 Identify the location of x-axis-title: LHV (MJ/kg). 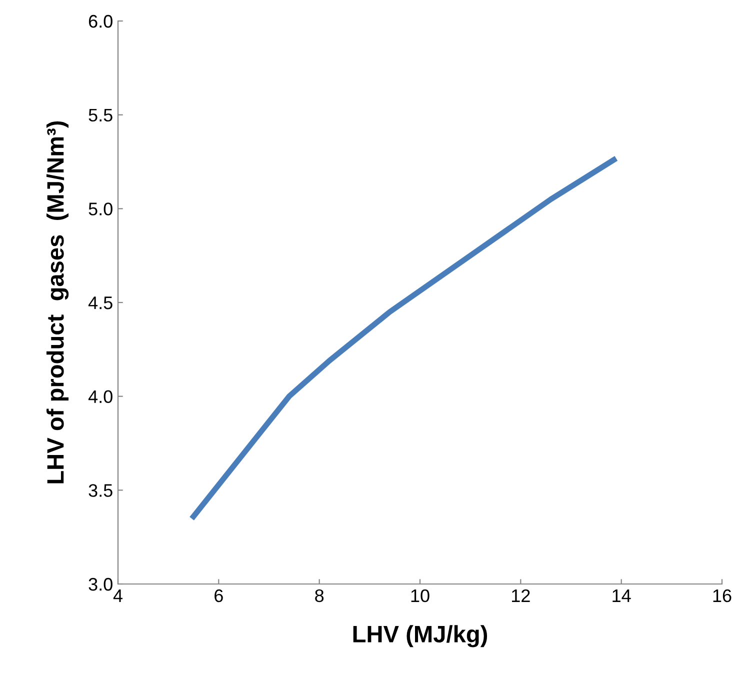
(420, 636).